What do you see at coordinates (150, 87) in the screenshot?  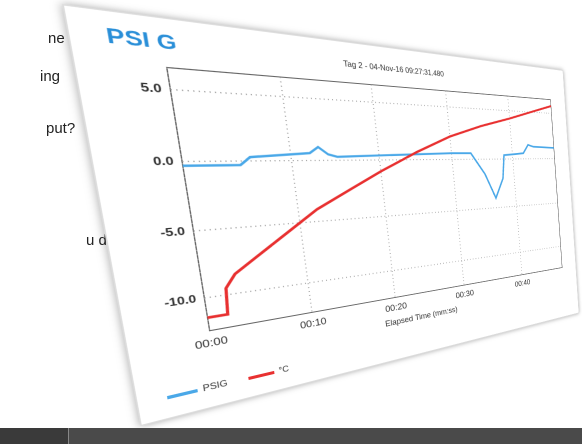 I see `y-tick-label: 5.0` at bounding box center [150, 87].